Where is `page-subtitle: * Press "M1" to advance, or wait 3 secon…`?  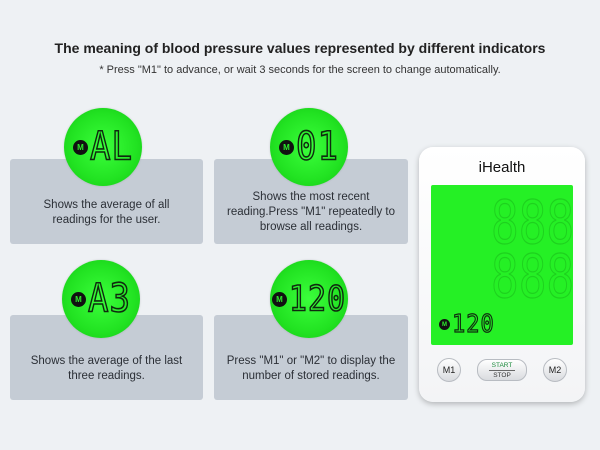 page-subtitle: * Press "M1" to advance, or wait 3 secon… is located at coordinates (300, 70).